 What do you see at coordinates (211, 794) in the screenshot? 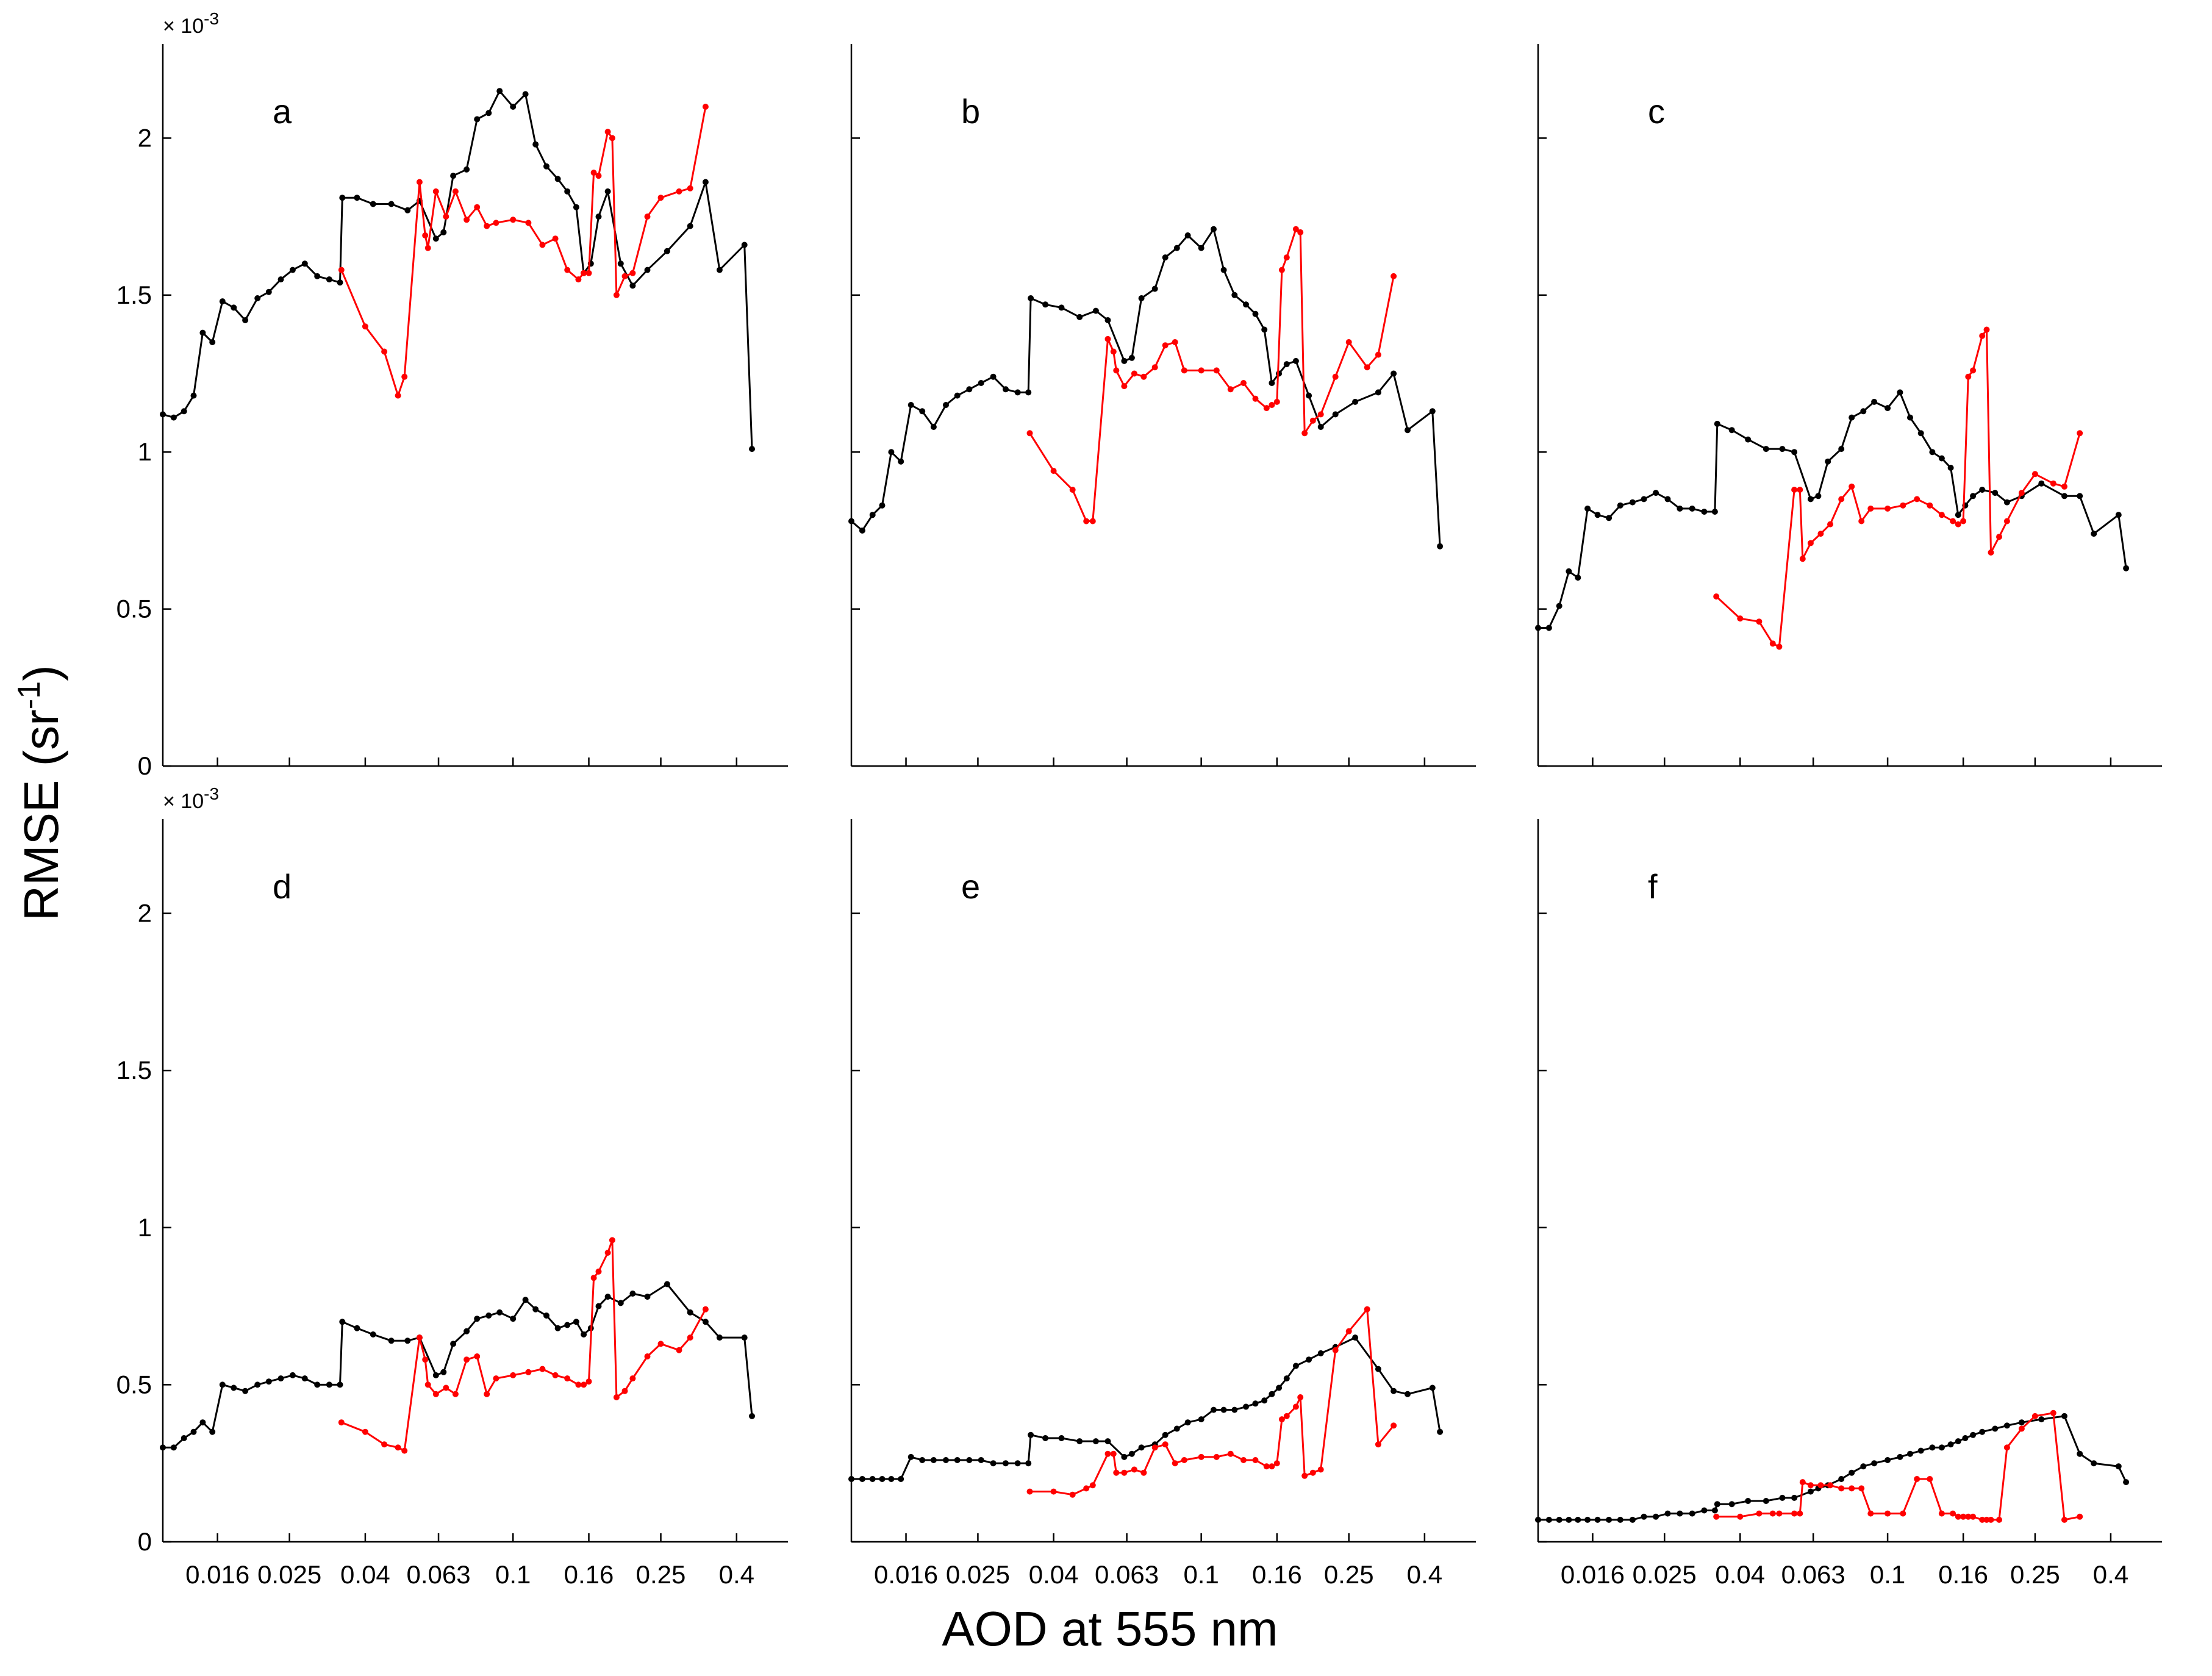
I see `y-exponent-power: -3` at bounding box center [211, 794].